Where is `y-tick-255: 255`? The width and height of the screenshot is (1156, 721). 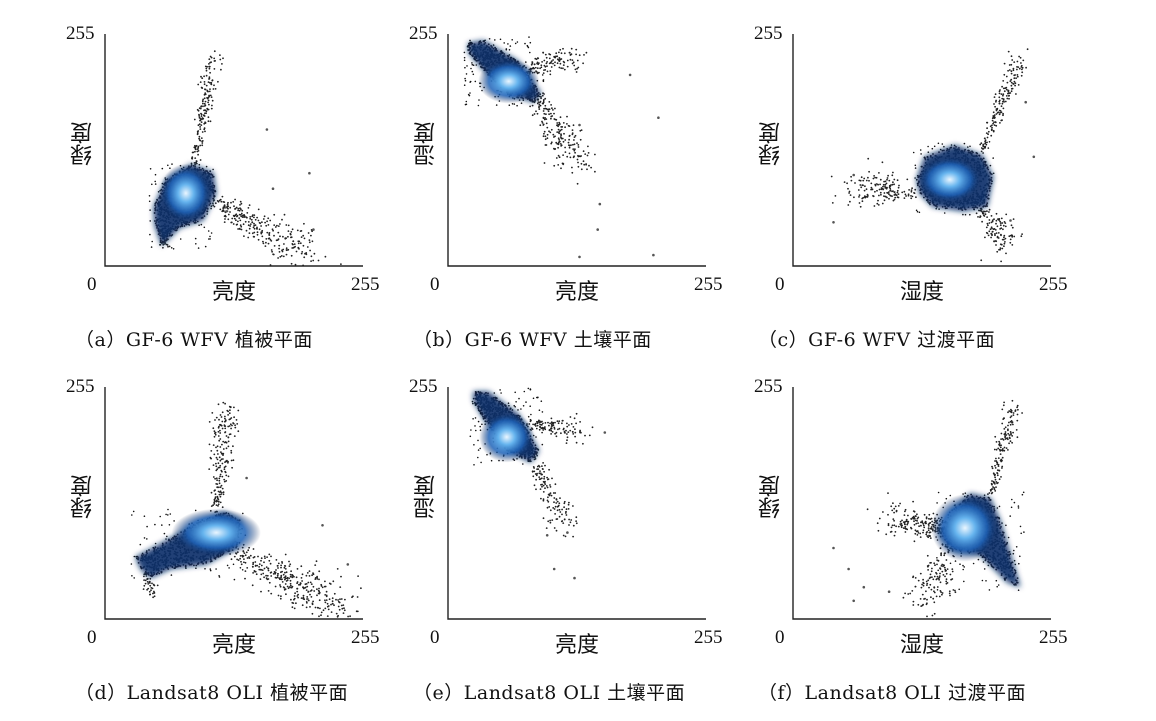
y-tick-255: 255 is located at coordinates (768, 33).